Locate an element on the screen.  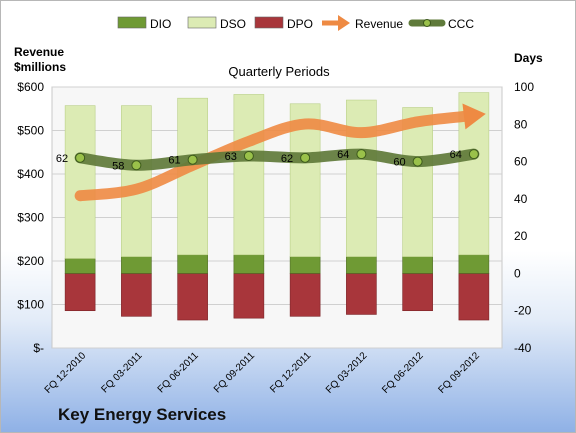
right-axis-tick: 100 is located at coordinates (524, 87).